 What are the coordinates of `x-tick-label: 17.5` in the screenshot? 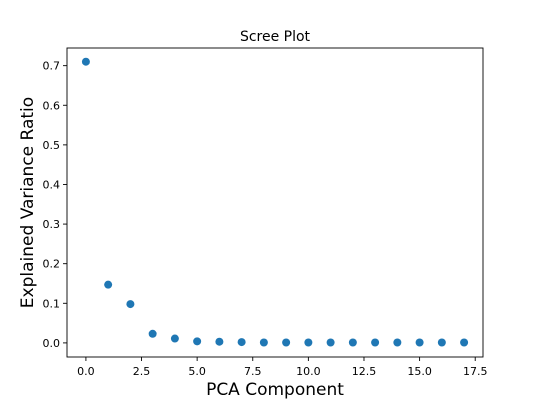 It's located at (475, 371).